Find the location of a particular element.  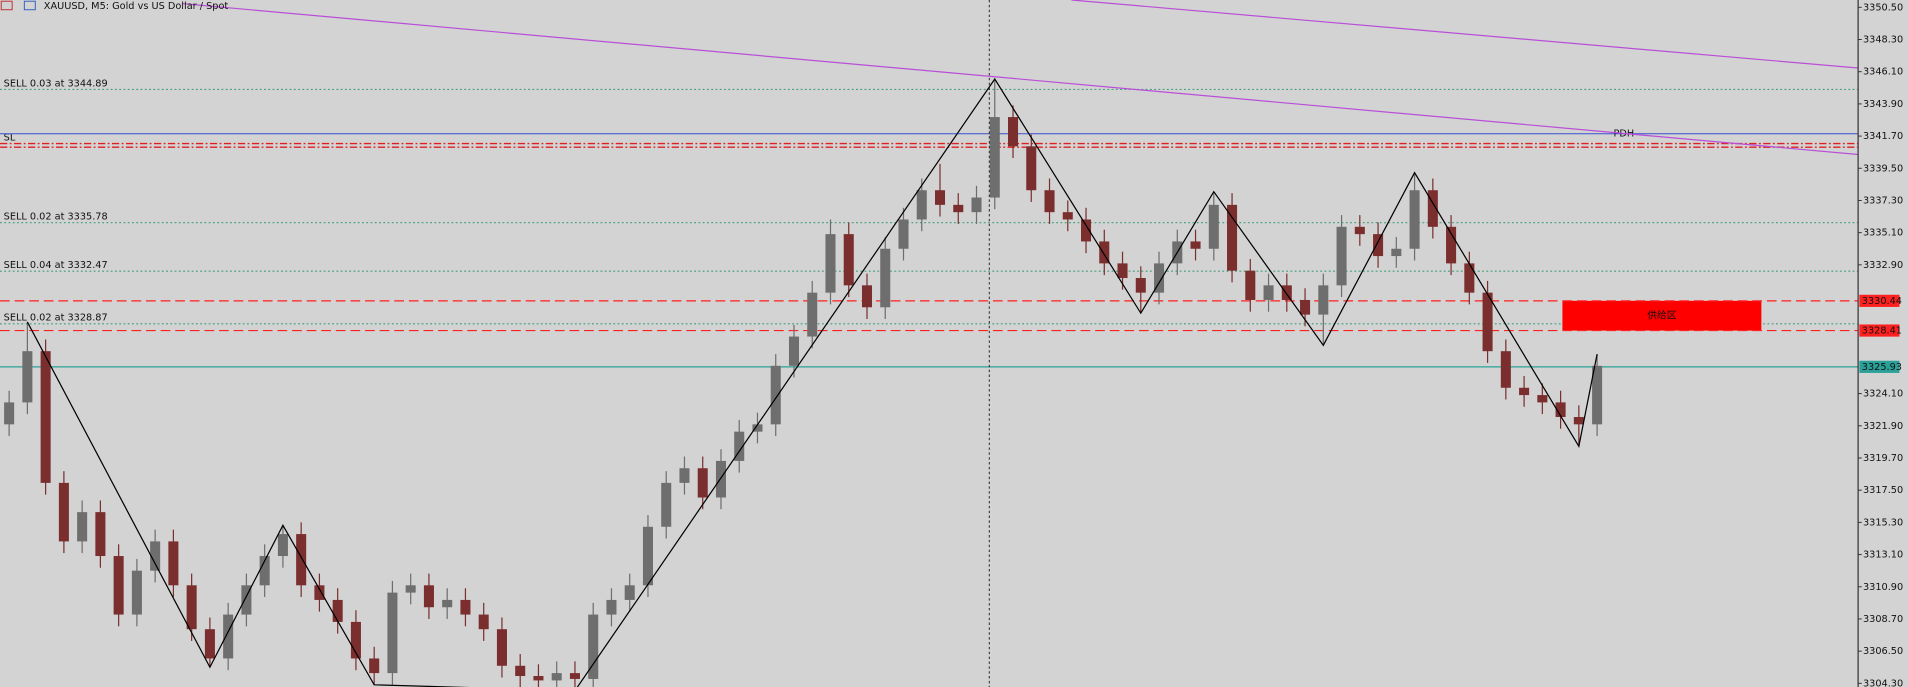

price-badge-label: 3330.44 is located at coordinates (1882, 301).